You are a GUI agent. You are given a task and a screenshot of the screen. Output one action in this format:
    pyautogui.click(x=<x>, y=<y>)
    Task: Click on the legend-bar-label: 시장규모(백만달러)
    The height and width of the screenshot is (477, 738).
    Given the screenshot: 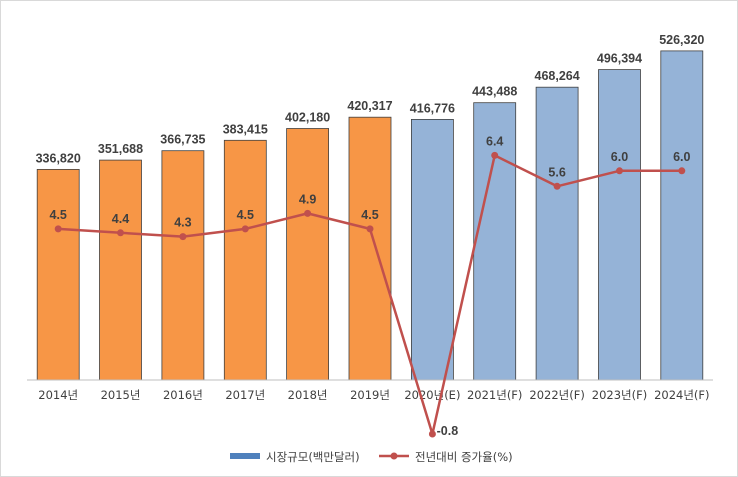 What is the action you would take?
    pyautogui.click(x=313, y=457)
    